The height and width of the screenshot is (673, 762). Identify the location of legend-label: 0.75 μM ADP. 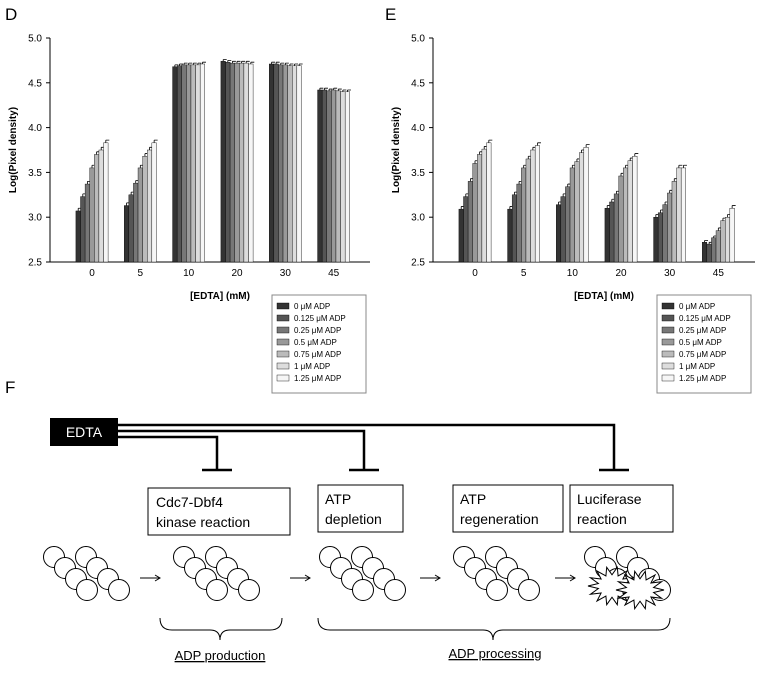
(317, 354).